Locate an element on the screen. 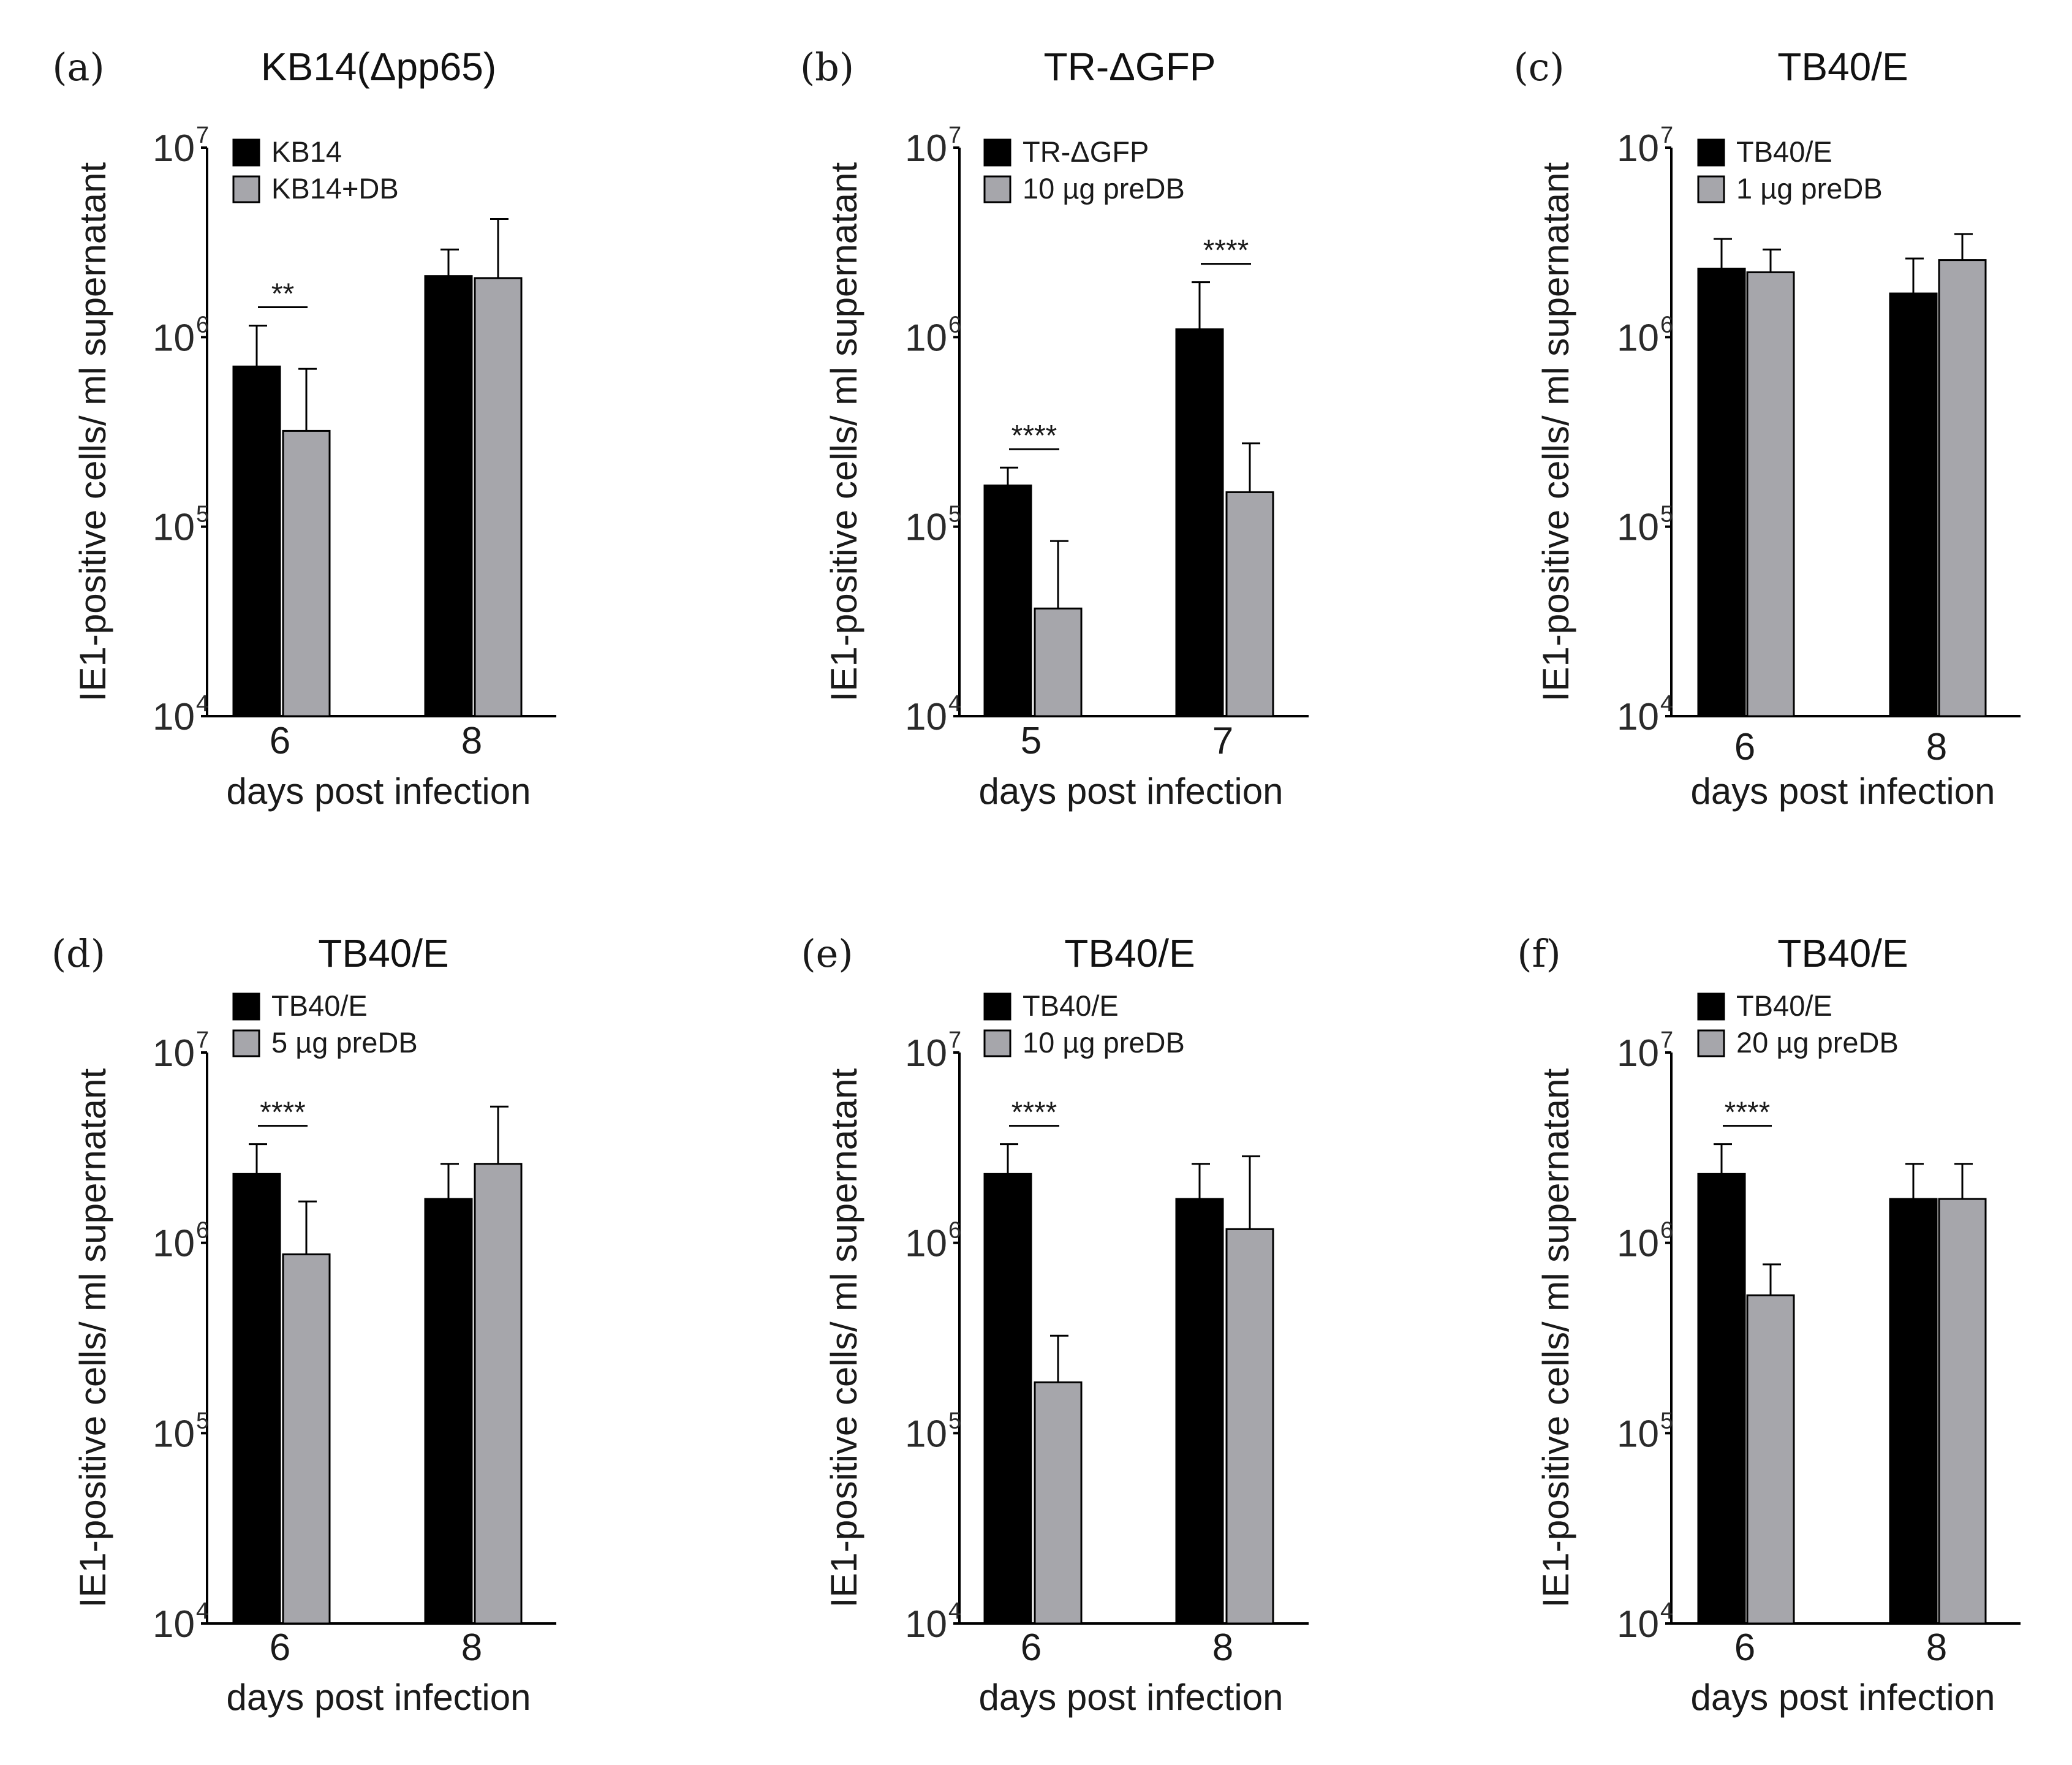 The height and width of the screenshot is (1765, 2072). panel-letter: (b) is located at coordinates (827, 67).